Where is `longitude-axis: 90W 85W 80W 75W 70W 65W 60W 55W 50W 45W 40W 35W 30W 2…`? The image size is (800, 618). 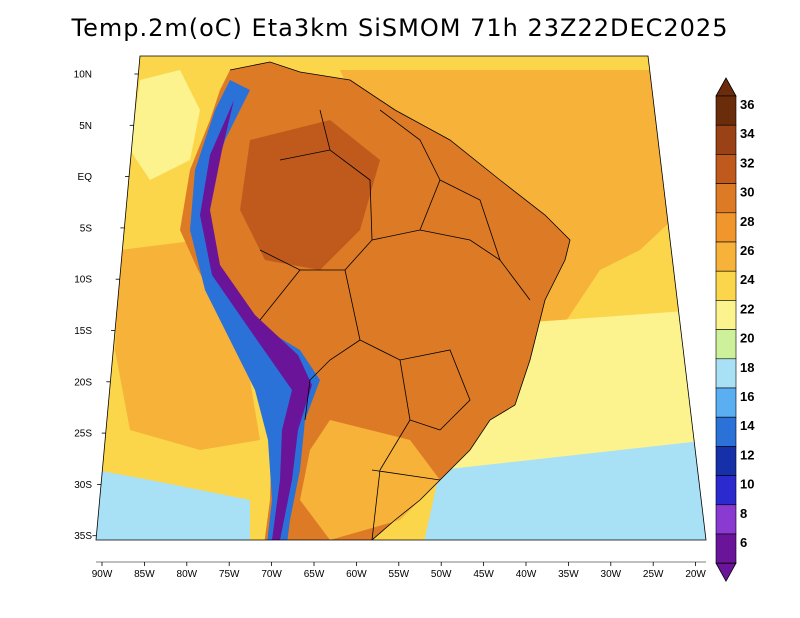 longitude-axis: 90W 85W 80W 75W 70W 65W 60W 55W 50W 45W 40W 35W 30W 2… is located at coordinates (399, 570).